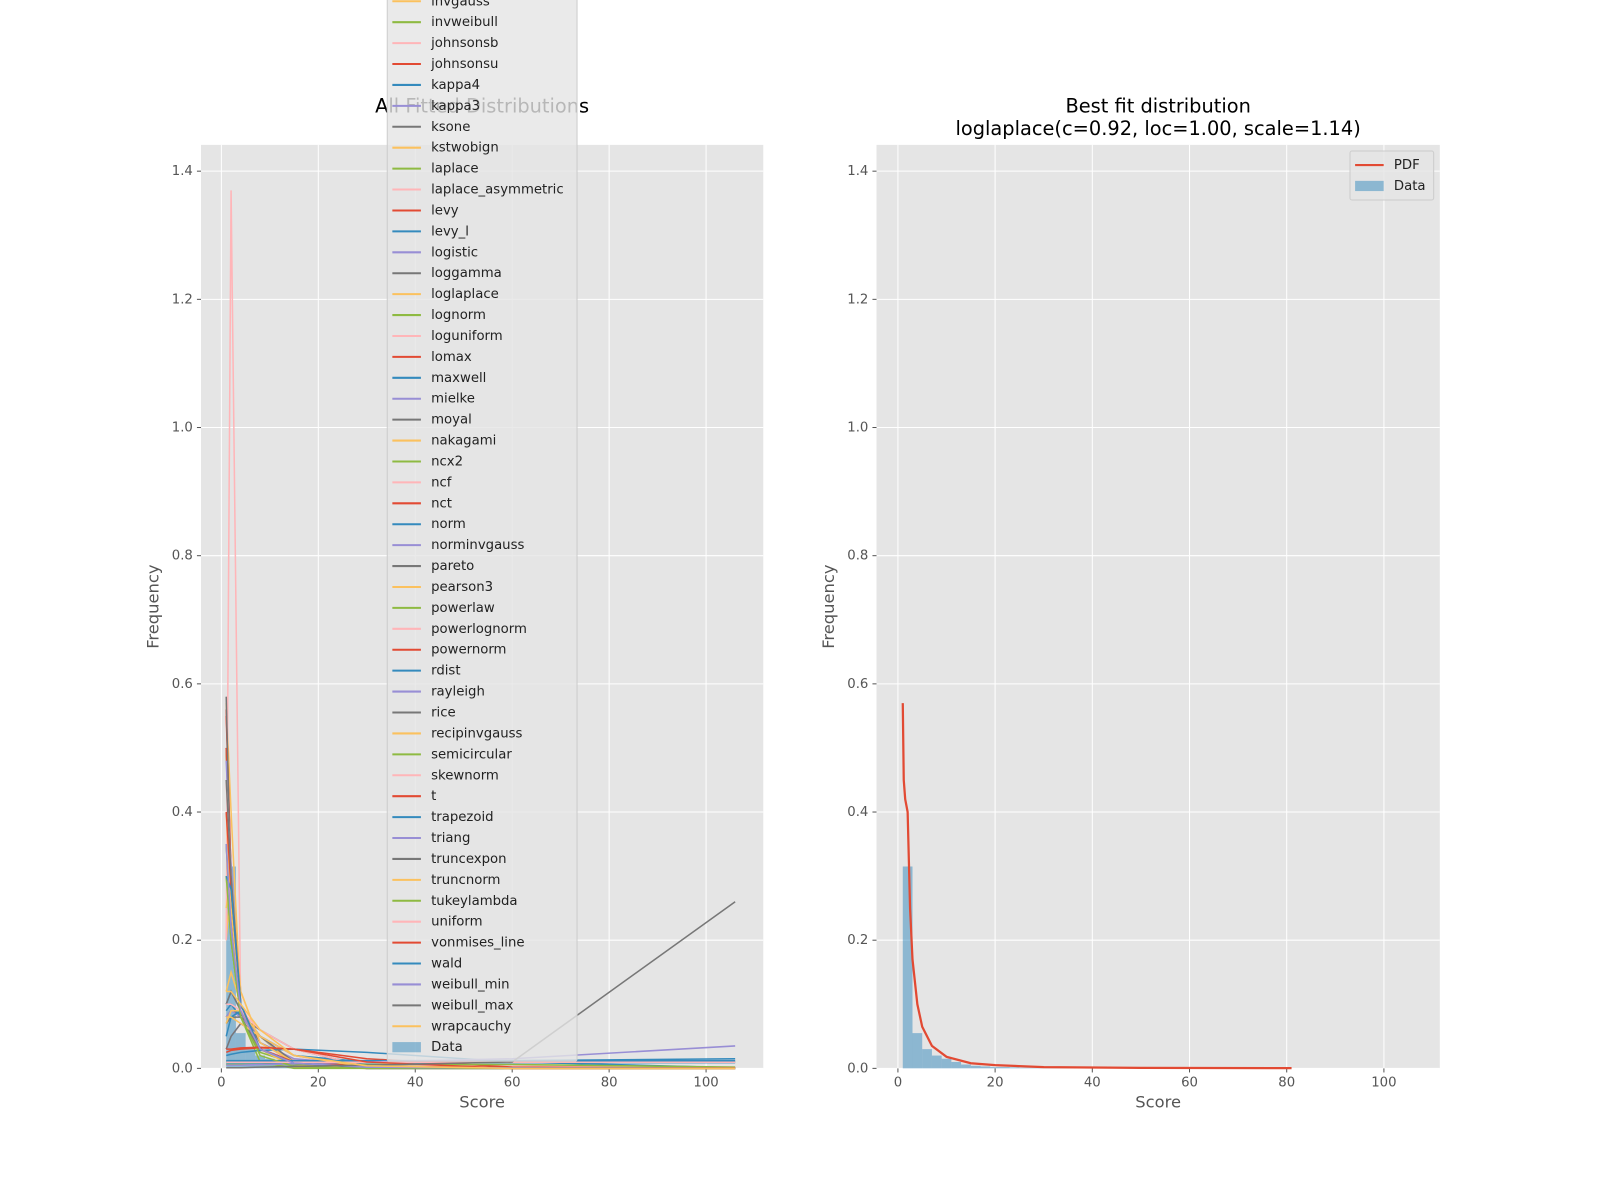 The image size is (1600, 1200). Describe the element at coordinates (468, 650) in the screenshot. I see `legend-label: powernorm` at that location.